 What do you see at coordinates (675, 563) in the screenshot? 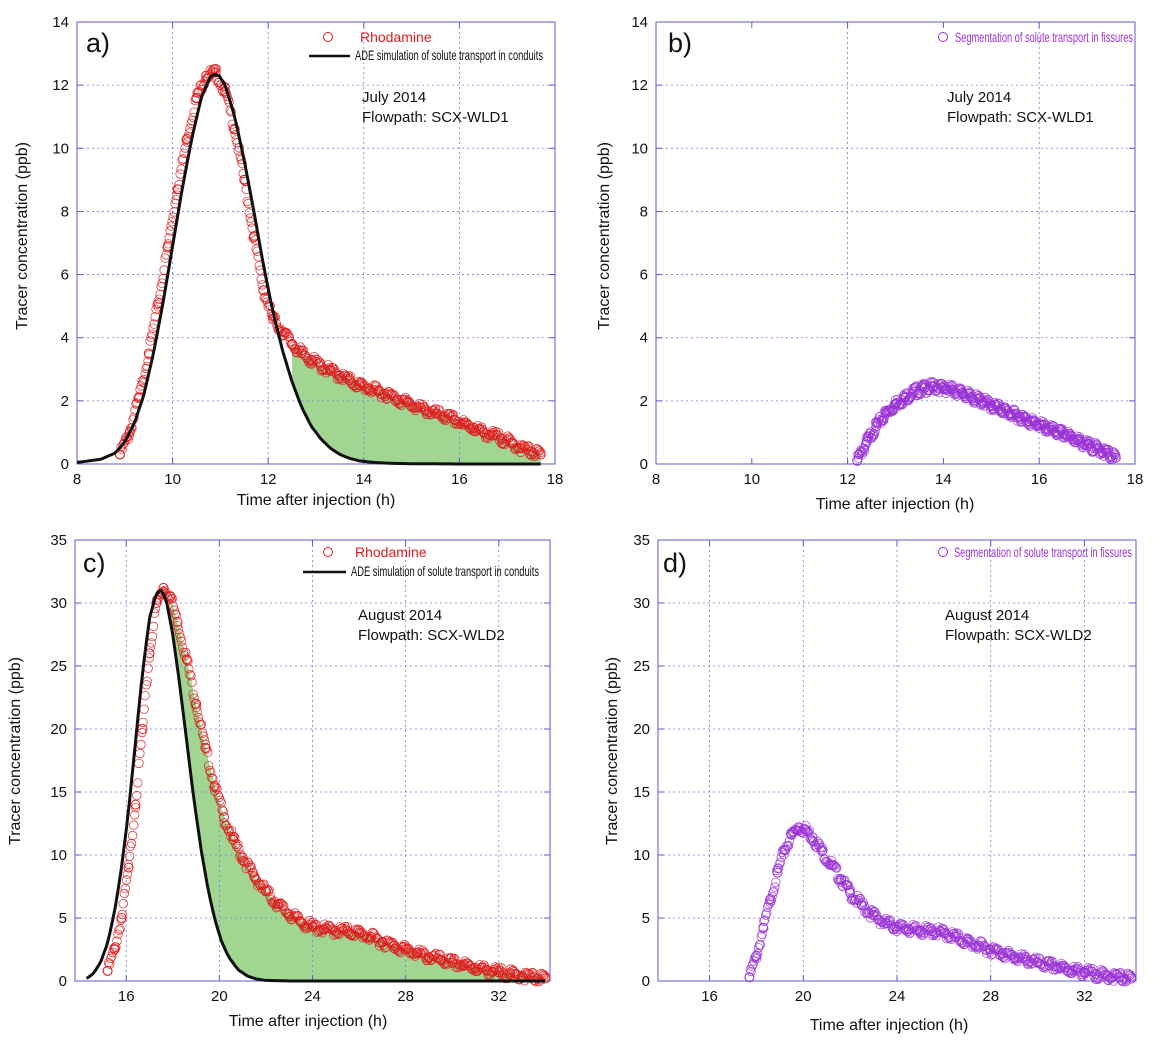
I see `panel-label-d: d)` at bounding box center [675, 563].